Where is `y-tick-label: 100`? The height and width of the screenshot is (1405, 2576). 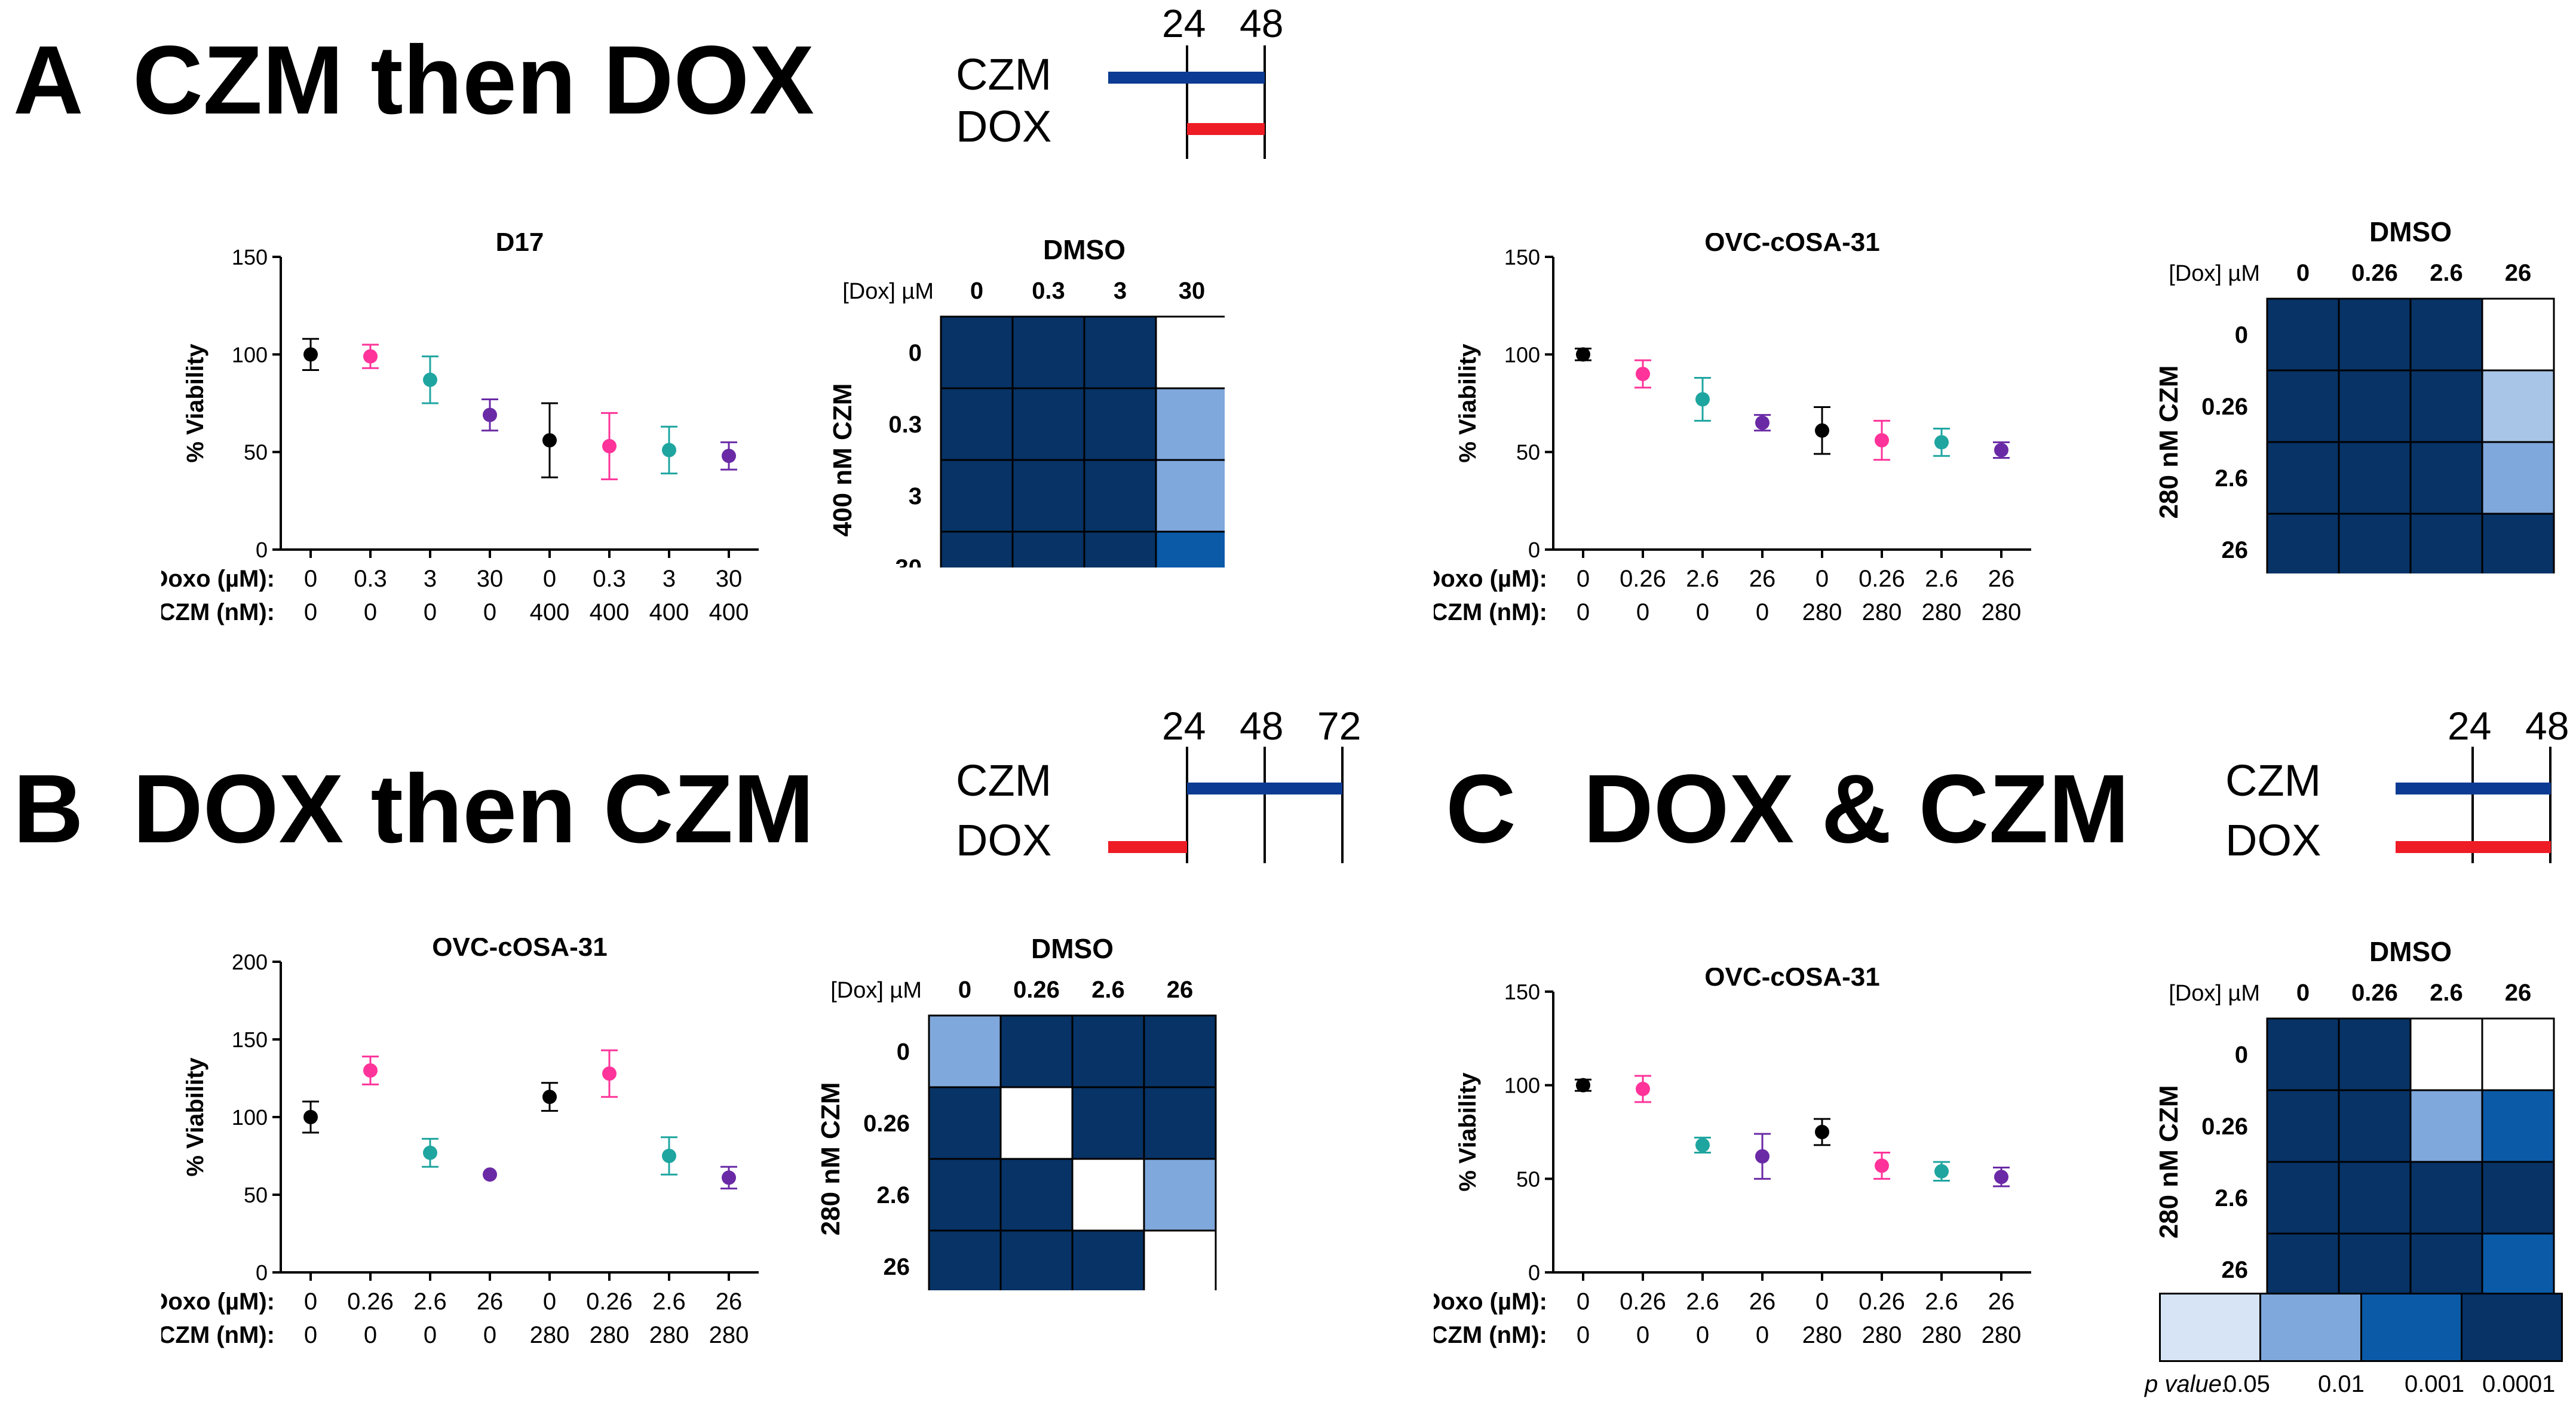
y-tick-label: 100 is located at coordinates (1522, 1085).